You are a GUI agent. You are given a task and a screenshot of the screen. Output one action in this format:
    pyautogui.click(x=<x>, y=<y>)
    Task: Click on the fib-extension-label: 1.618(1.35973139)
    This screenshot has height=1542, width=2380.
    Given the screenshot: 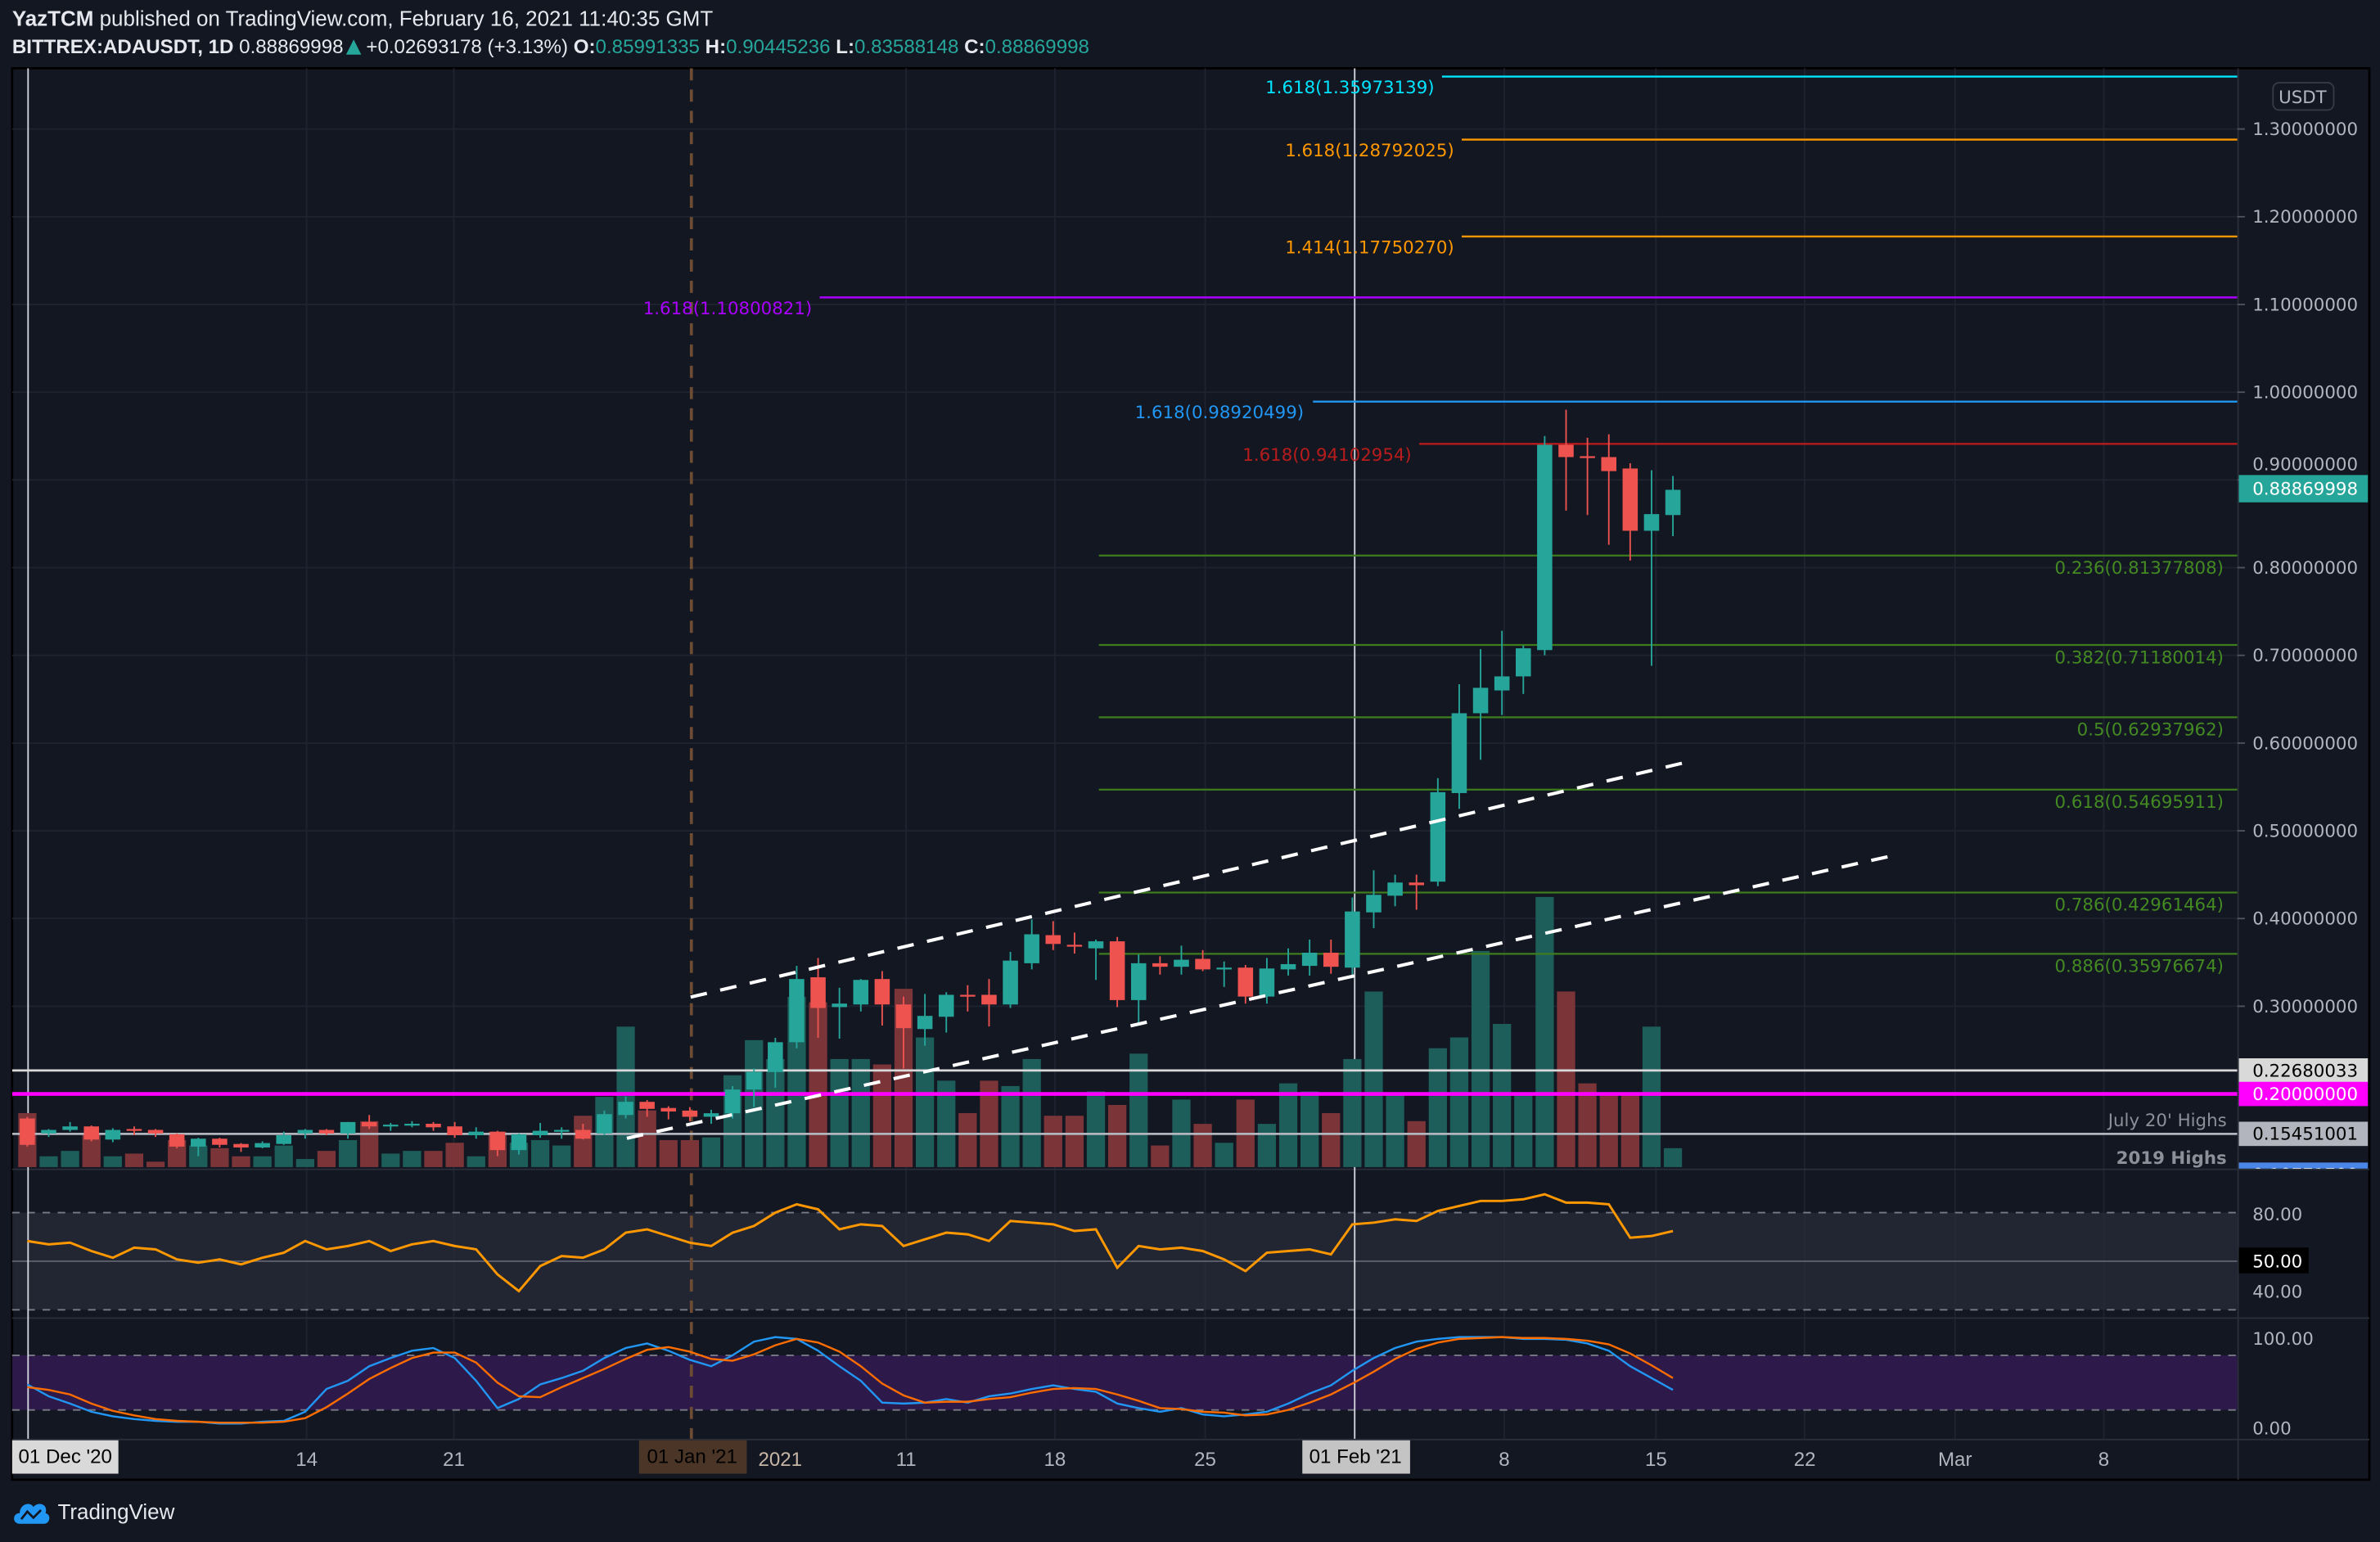 What is the action you would take?
    pyautogui.click(x=1349, y=88)
    